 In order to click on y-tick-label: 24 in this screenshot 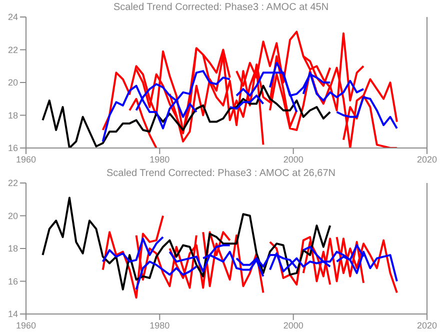, I will do `click(13, 17)`.